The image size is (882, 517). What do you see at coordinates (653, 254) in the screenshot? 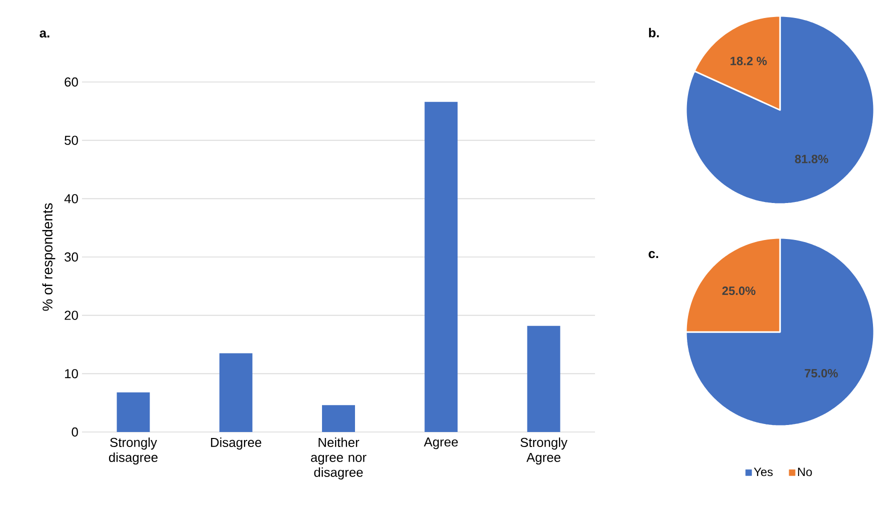
I see `text: c.` at bounding box center [653, 254].